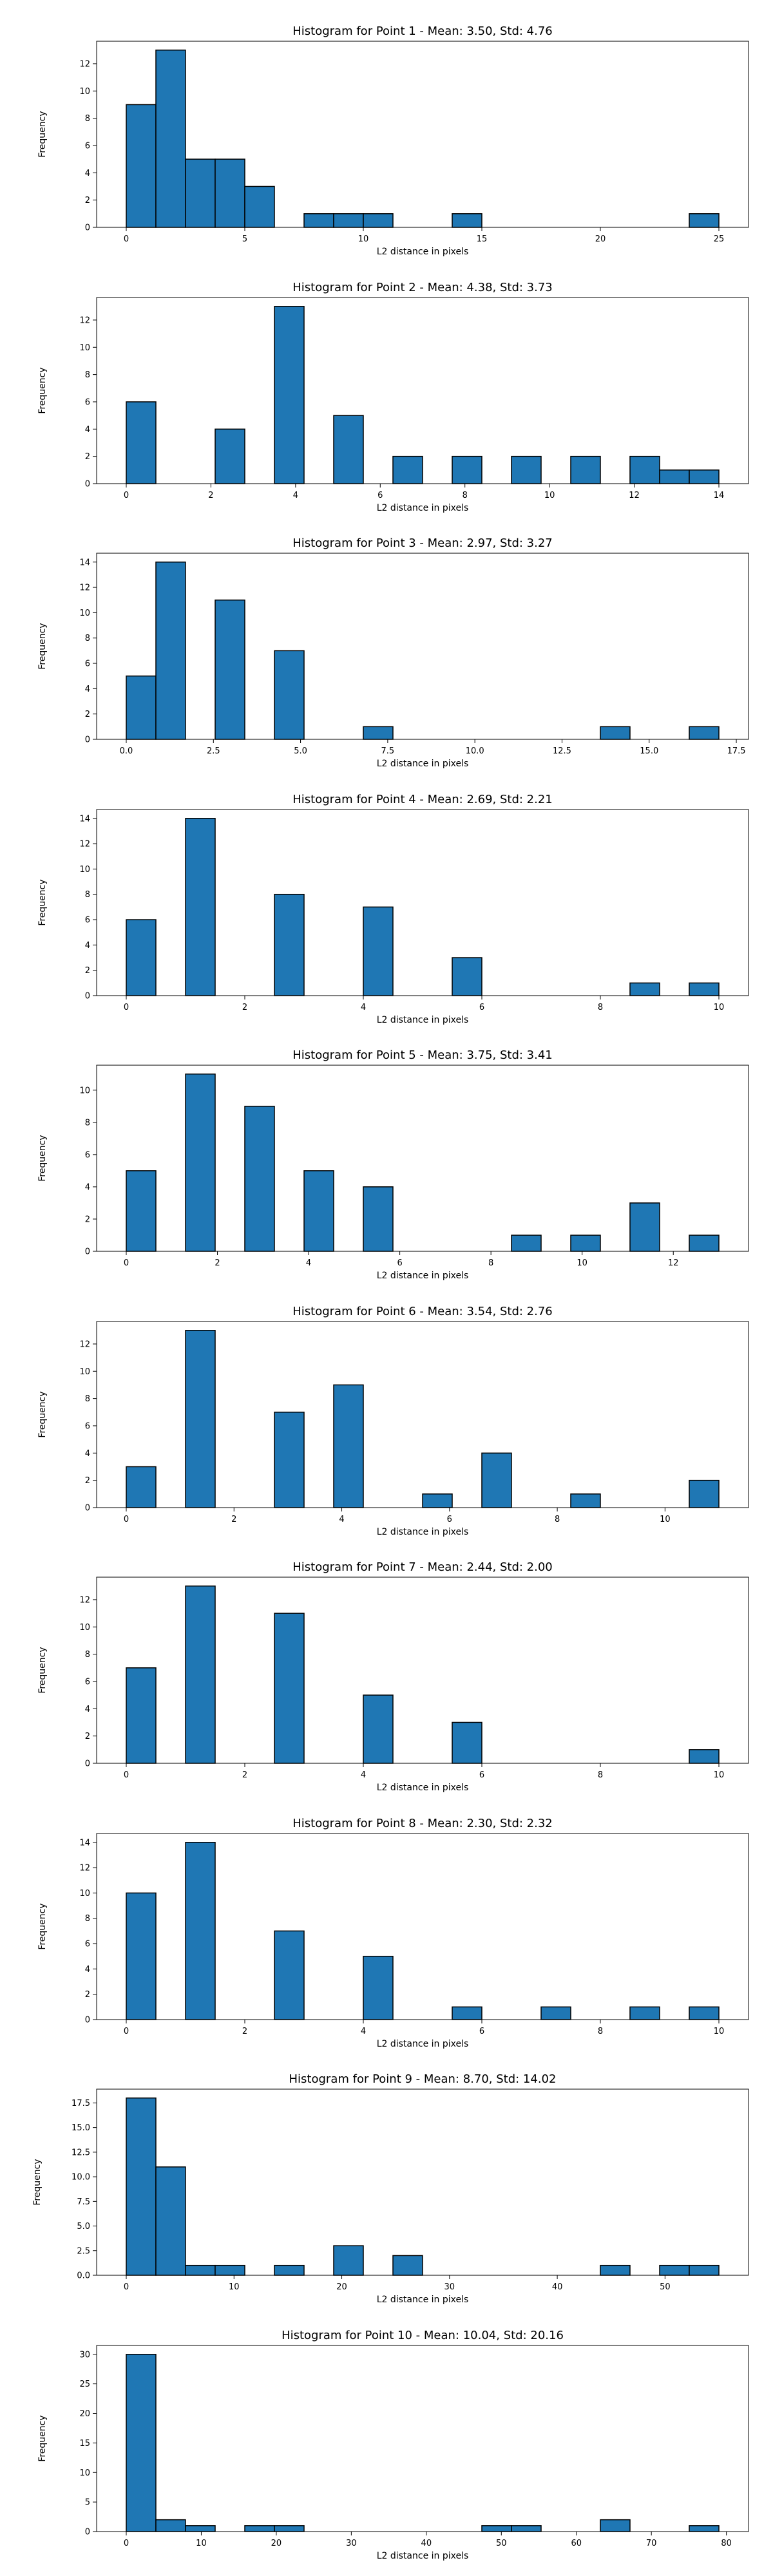 This screenshot has width=773, height=2576. I want to click on y-tick-label: 6, so click(87, 664).